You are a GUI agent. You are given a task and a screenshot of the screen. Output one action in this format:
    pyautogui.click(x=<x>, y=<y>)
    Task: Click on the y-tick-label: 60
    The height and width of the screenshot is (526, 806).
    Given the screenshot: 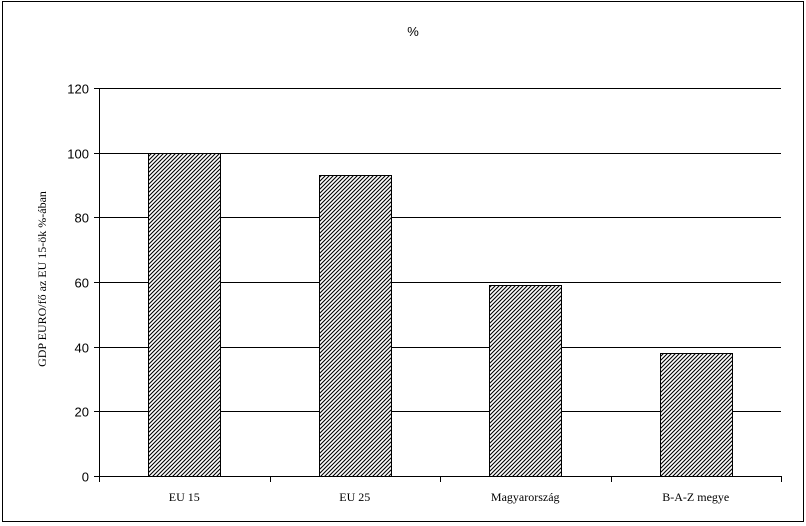 What is the action you would take?
    pyautogui.click(x=82, y=283)
    